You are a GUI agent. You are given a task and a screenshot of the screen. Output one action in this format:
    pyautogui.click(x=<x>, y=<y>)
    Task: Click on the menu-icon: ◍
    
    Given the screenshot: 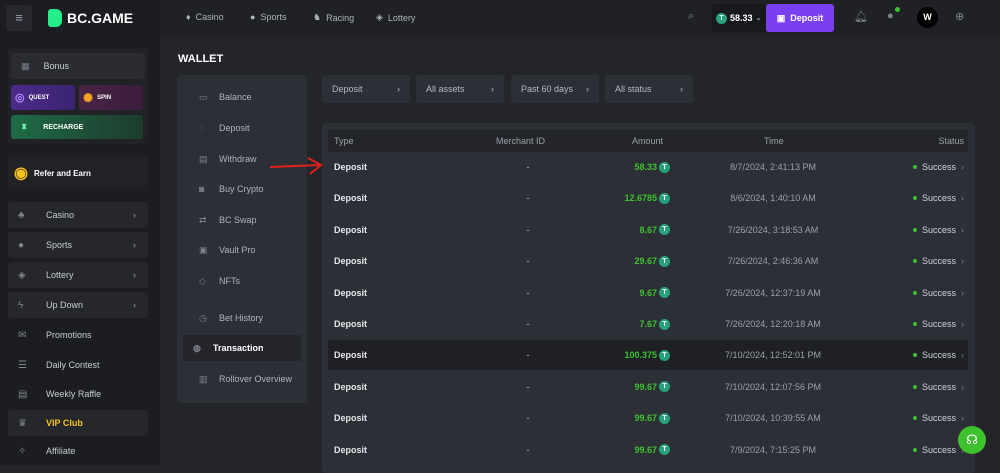 What is the action you would take?
    pyautogui.click(x=197, y=347)
    